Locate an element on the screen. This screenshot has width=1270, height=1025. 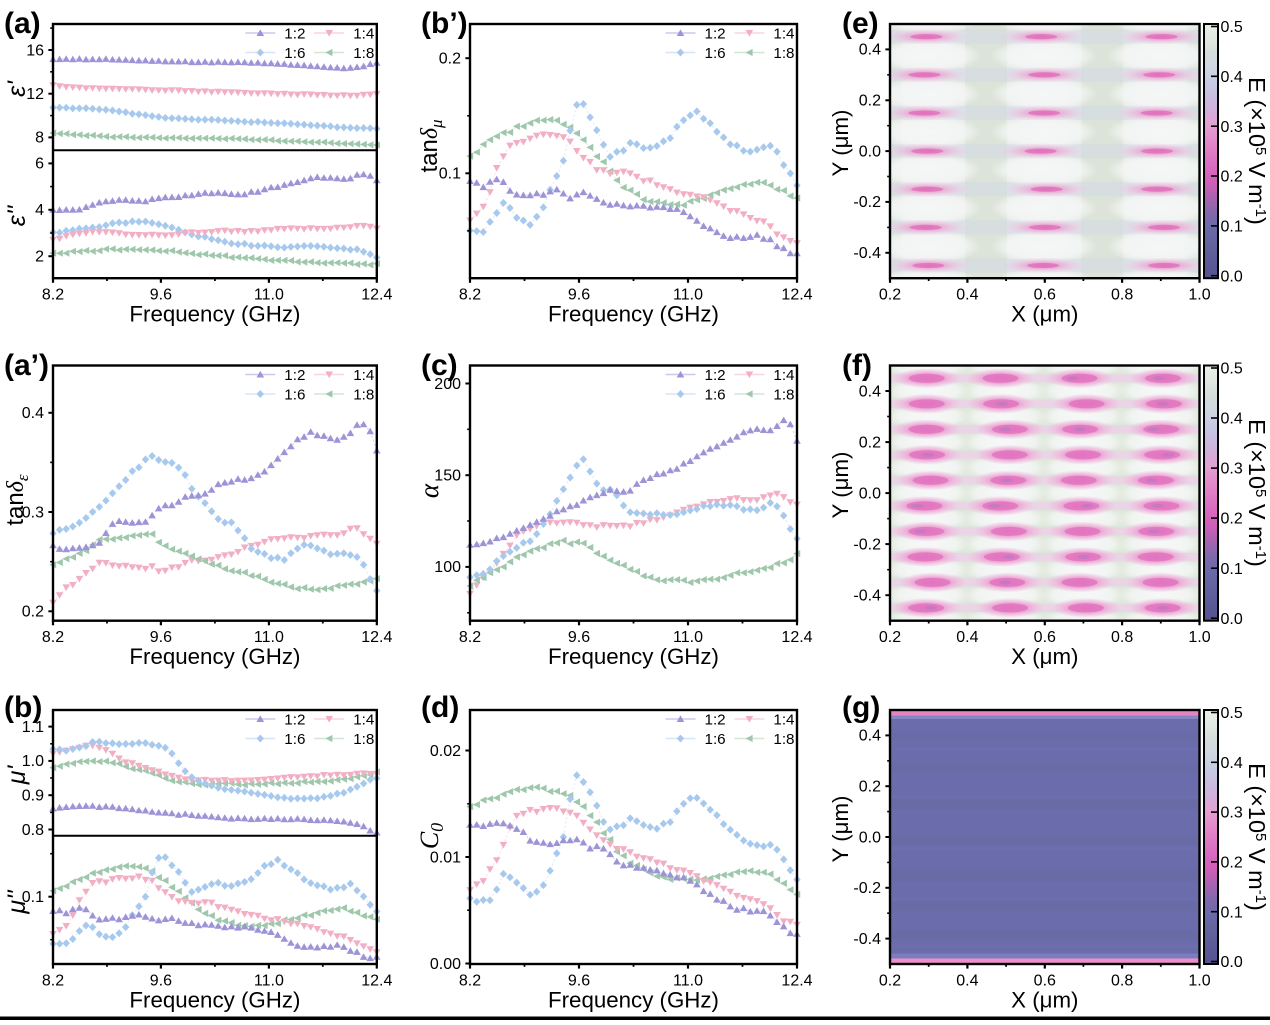
svg-text: 8 is located at coordinates (39, 138).